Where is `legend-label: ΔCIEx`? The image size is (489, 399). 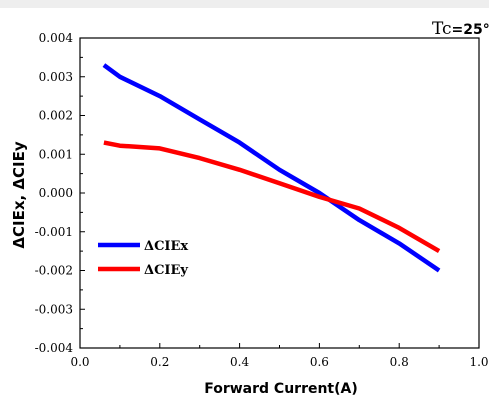
legend-label: ΔCIEx is located at coordinates (166, 246).